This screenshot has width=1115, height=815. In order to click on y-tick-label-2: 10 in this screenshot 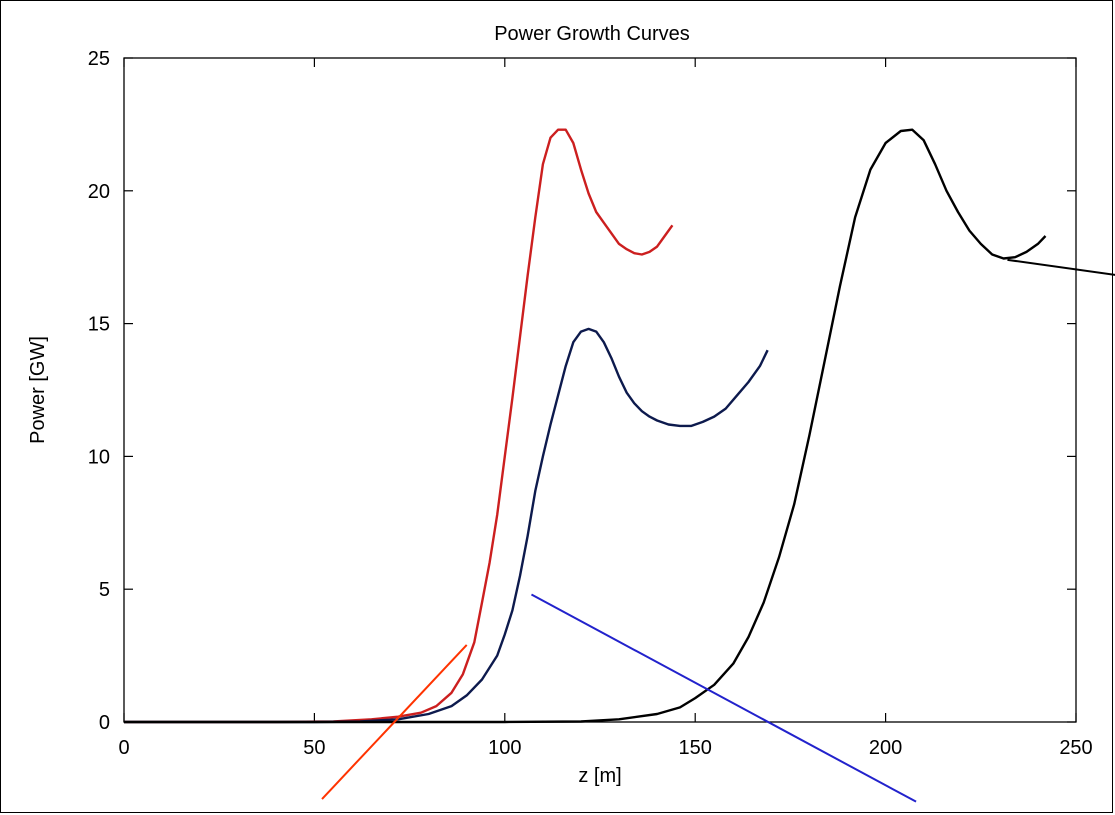, I will do `click(99, 457)`.